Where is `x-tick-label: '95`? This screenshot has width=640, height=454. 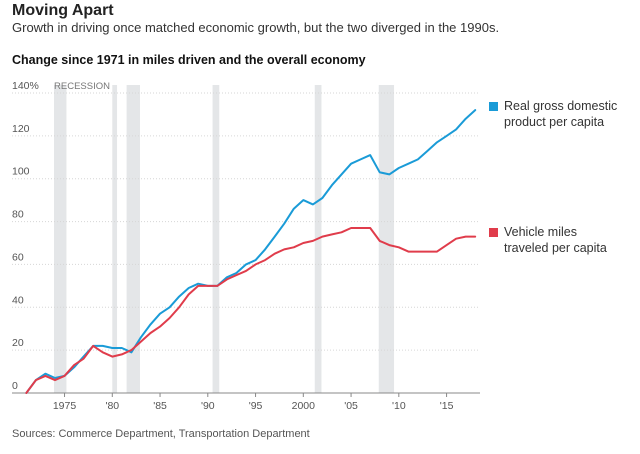
x-tick-label: '95 is located at coordinates (256, 406).